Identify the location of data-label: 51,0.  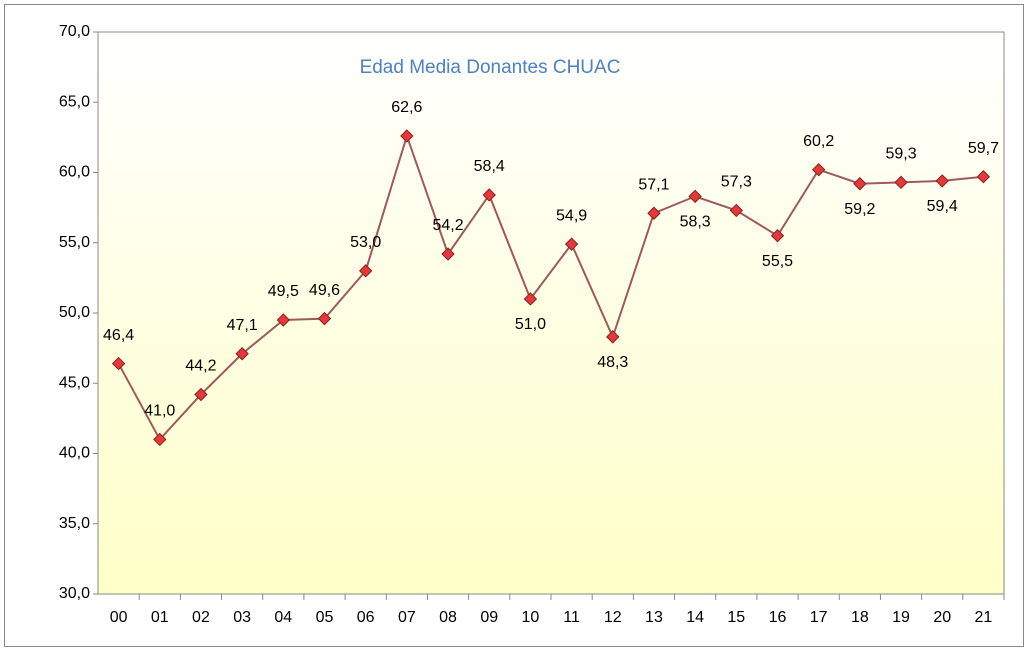
(530, 324).